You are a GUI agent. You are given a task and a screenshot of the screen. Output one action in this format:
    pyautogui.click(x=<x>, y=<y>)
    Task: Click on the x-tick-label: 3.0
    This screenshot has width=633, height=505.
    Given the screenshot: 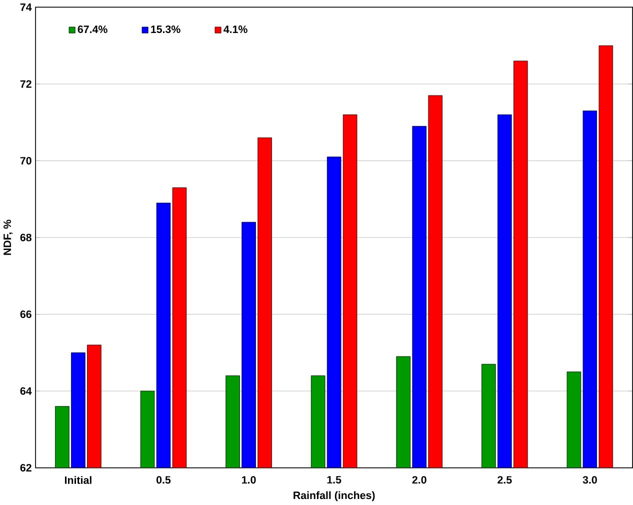 What is the action you would take?
    pyautogui.click(x=589, y=480)
    